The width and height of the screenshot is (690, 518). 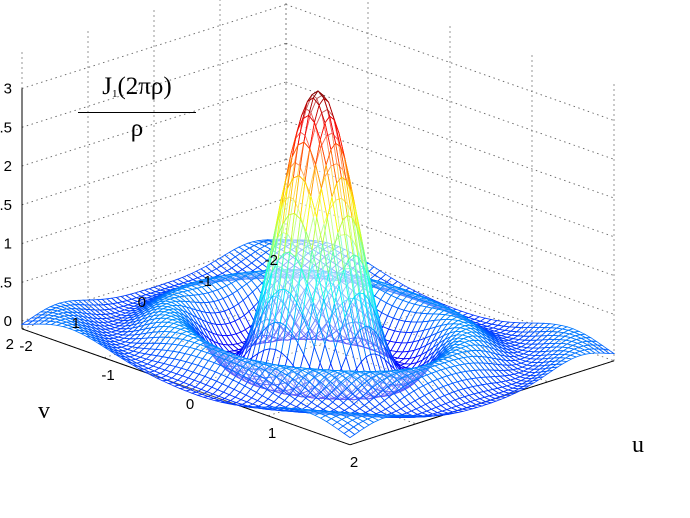 I want to click on z-tick-label: 1.5, so click(x=6, y=205).